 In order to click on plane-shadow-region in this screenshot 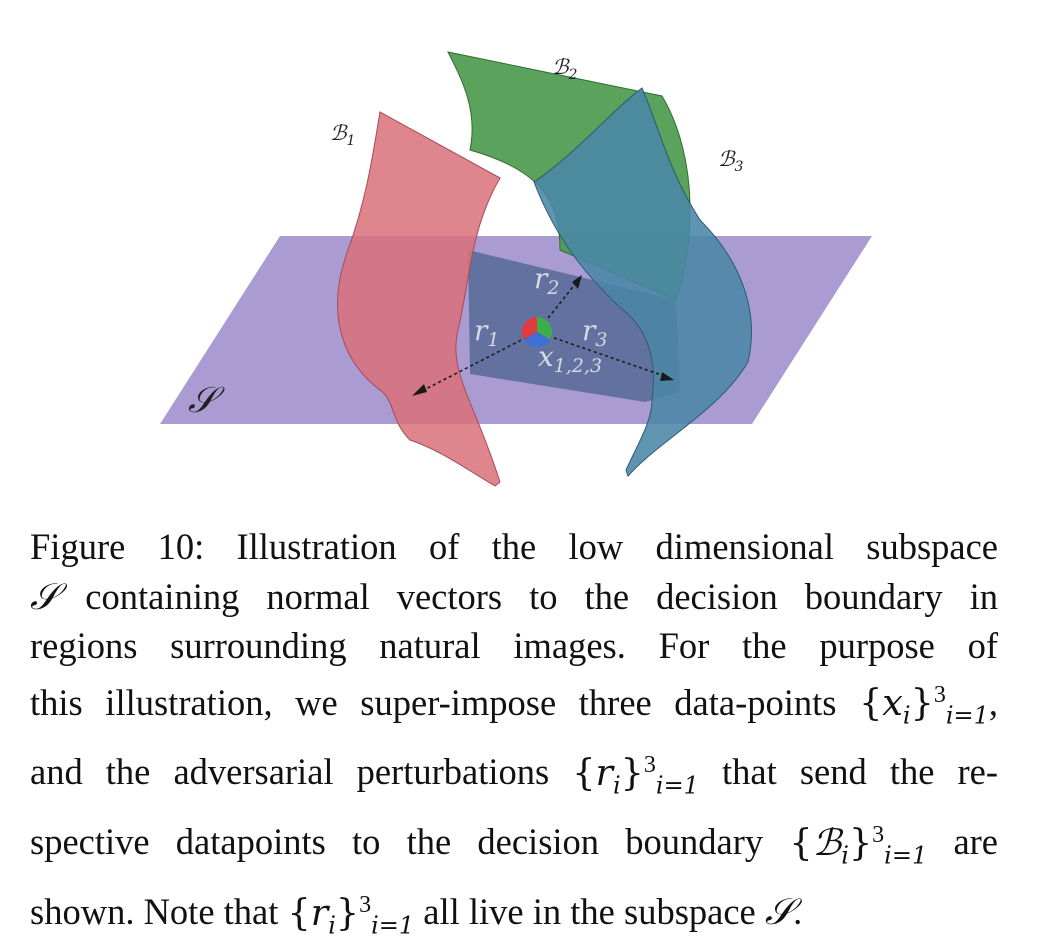, I will do `click(574, 326)`.